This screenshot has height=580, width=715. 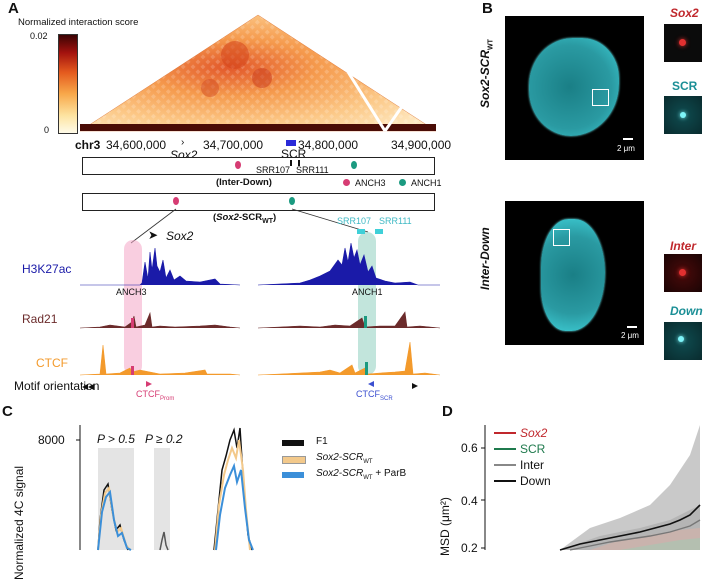 What do you see at coordinates (40, 319) in the screenshot?
I see `rad21-label: Rad21` at bounding box center [40, 319].